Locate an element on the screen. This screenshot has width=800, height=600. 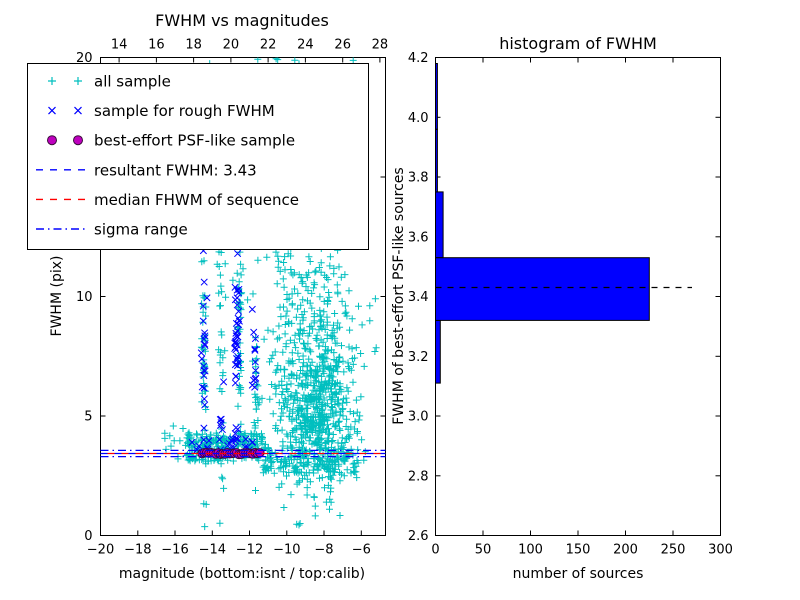
svg-text: −6 is located at coordinates (361, 550).